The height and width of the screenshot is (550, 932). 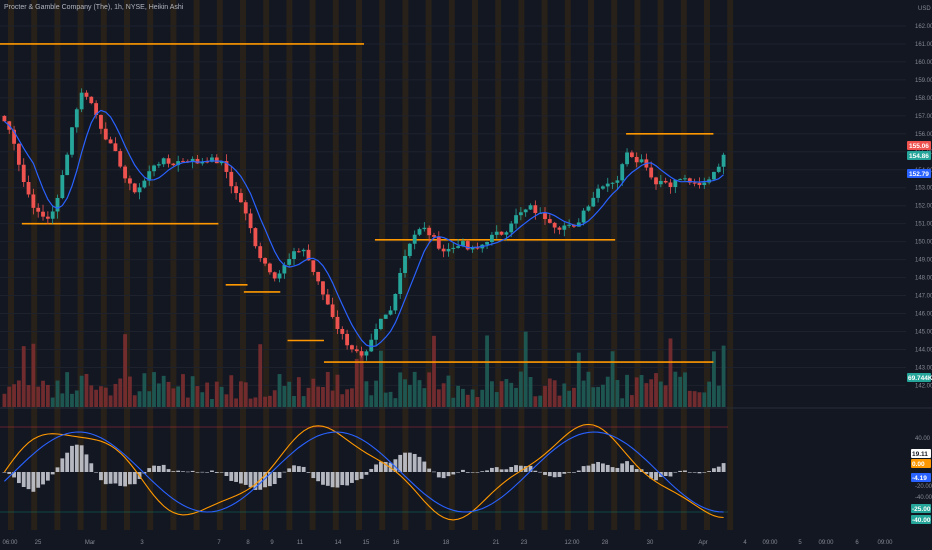 What do you see at coordinates (920, 378) in the screenshot?
I see `volume-tag-label: 69.744K` at bounding box center [920, 378].